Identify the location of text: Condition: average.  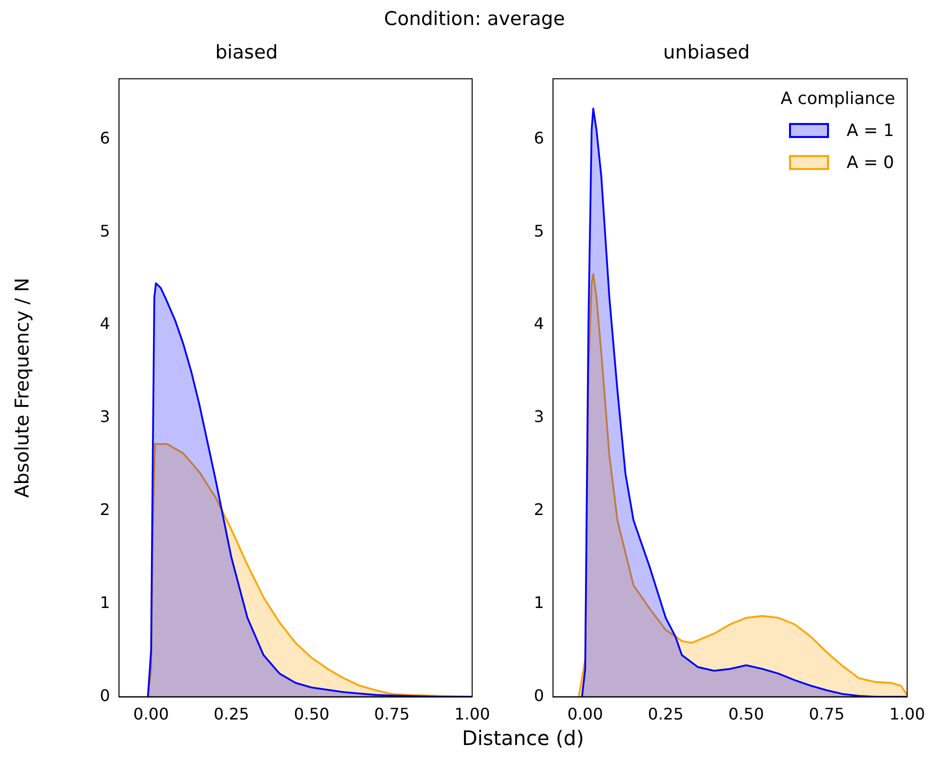
(474, 19).